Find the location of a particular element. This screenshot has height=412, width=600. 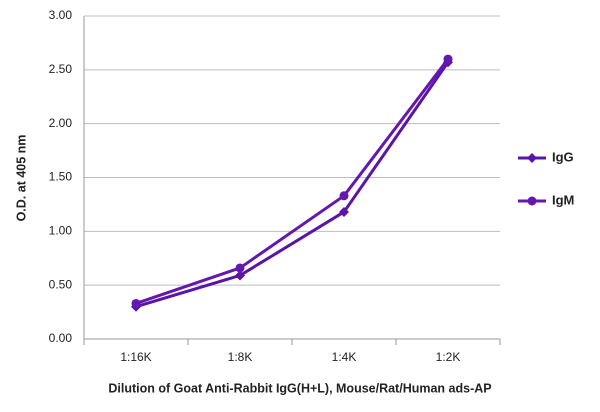

y-tick-label: 0.00 is located at coordinates (61, 338).